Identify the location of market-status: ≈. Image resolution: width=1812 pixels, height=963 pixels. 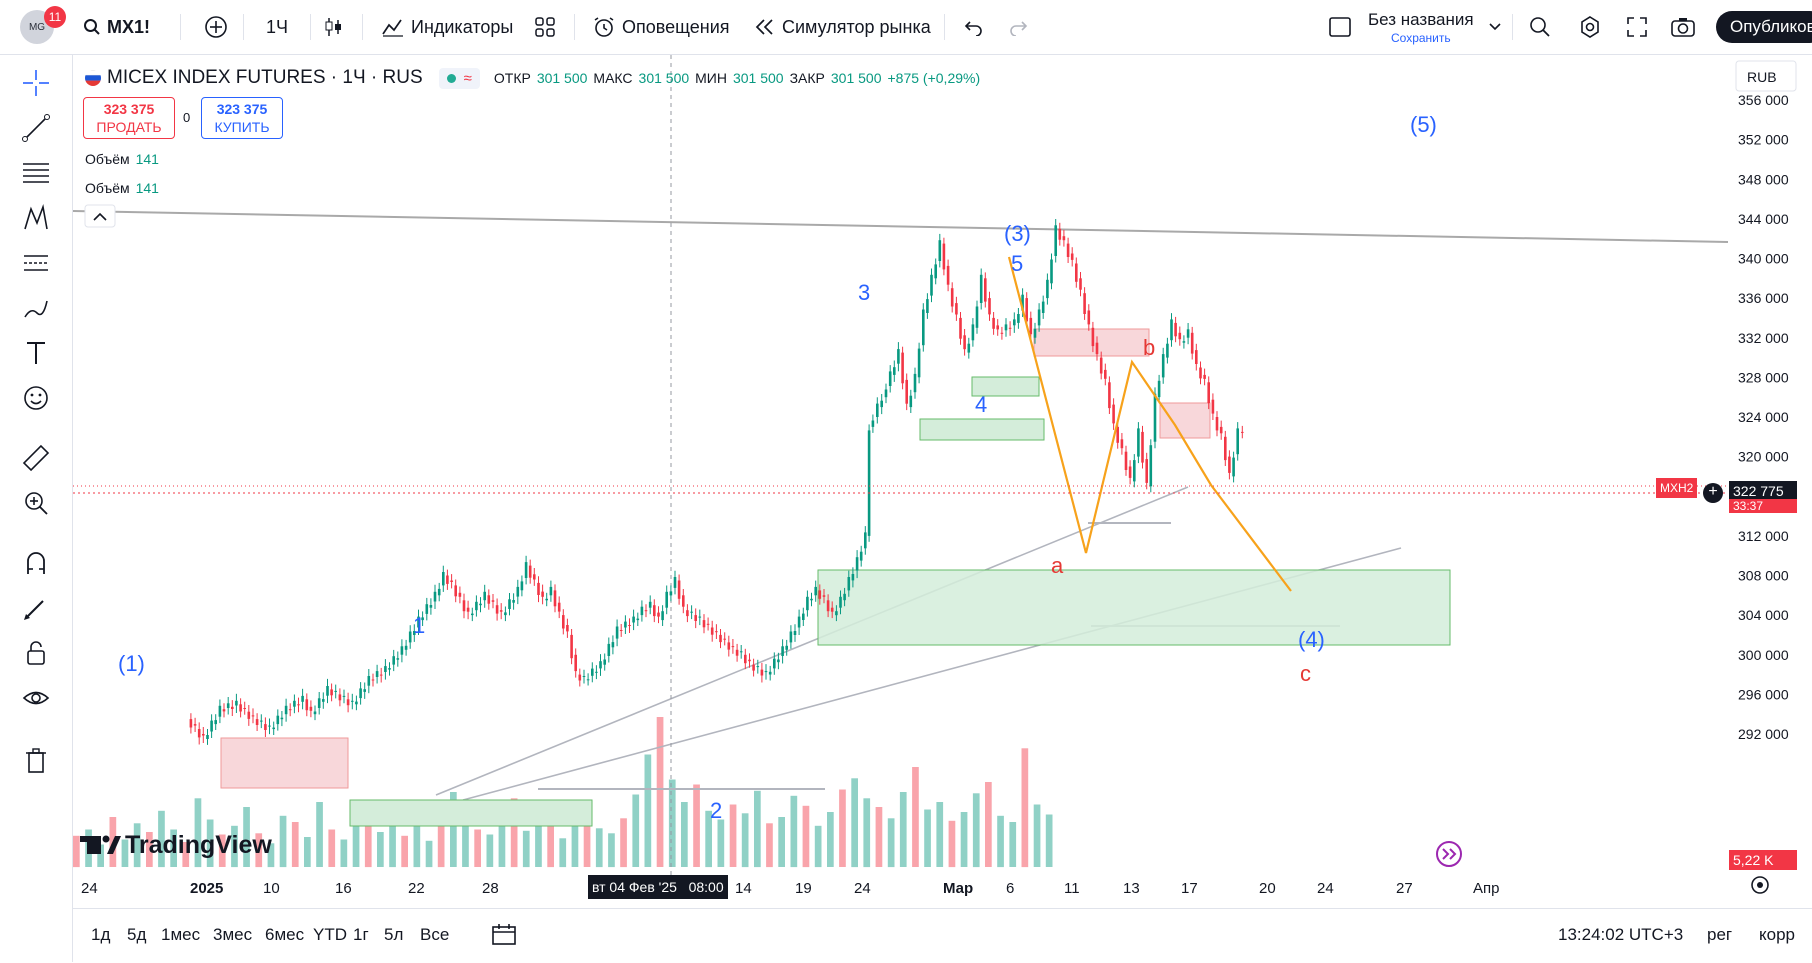
(459, 78).